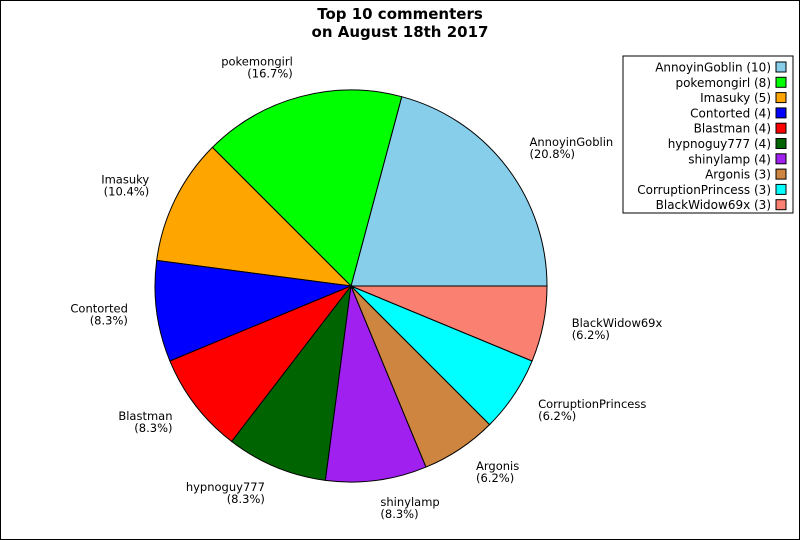 The image size is (800, 540). Describe the element at coordinates (497, 466) in the screenshot. I see `slice-label-name: Argonis` at that location.